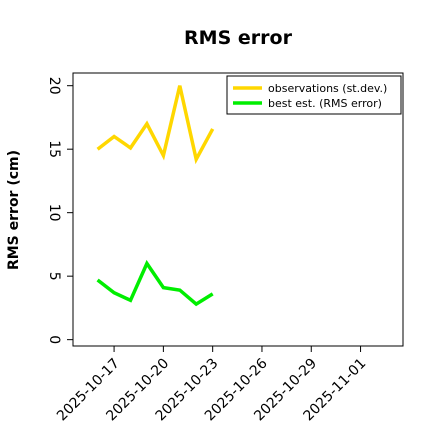  I want to click on series-lines, so click(155, 196).